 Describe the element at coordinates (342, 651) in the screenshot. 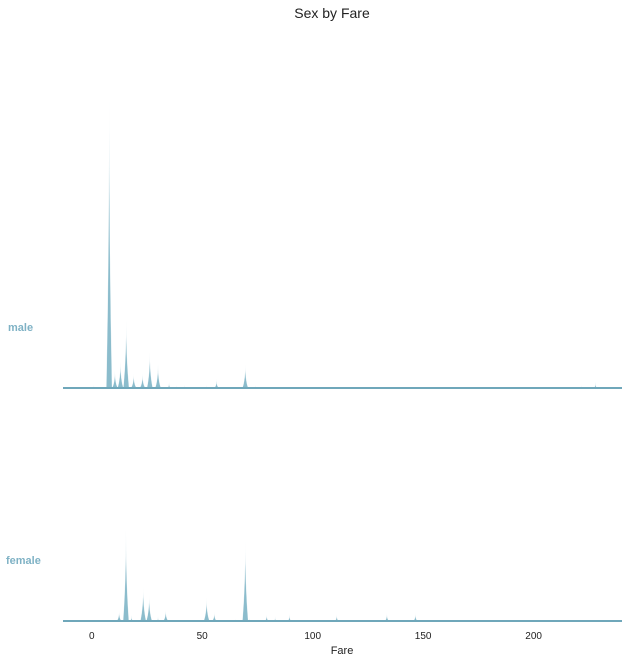

I see `x-axis-label: Fare` at that location.